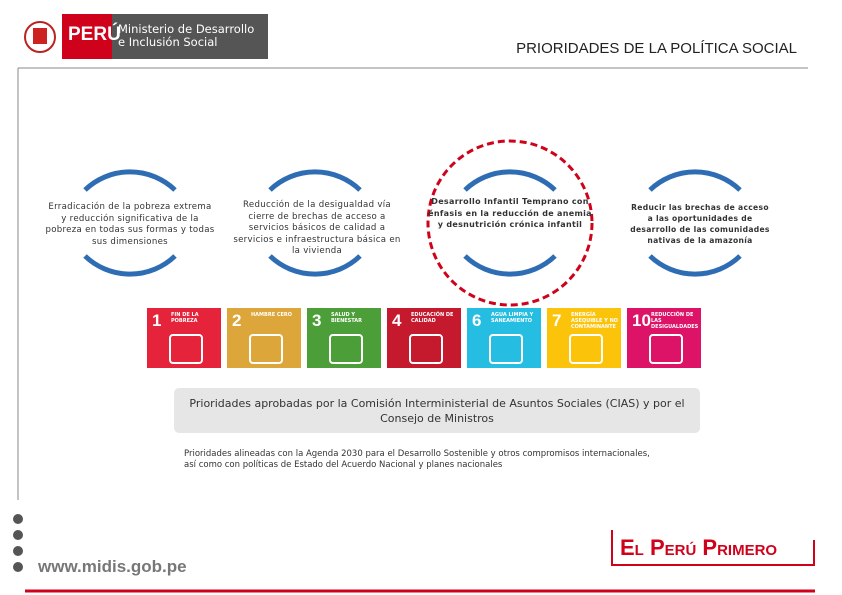 The height and width of the screenshot is (595, 842). I want to click on circles, so click(412, 223).